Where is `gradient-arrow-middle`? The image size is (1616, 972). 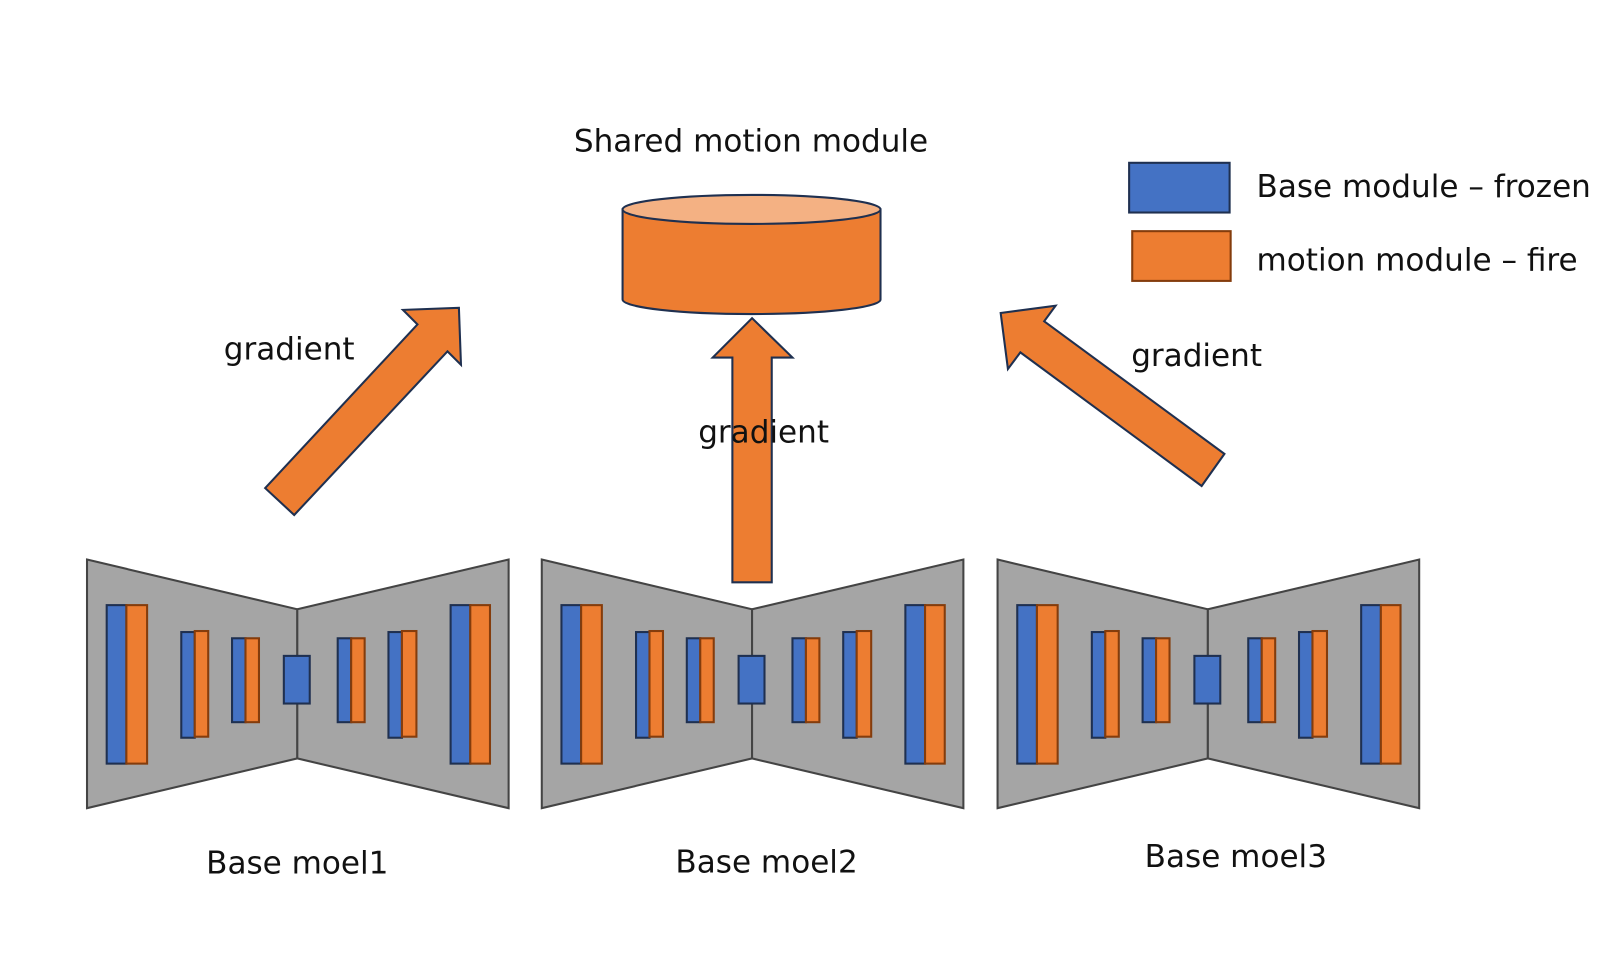 gradient-arrow-middle is located at coordinates (753, 450).